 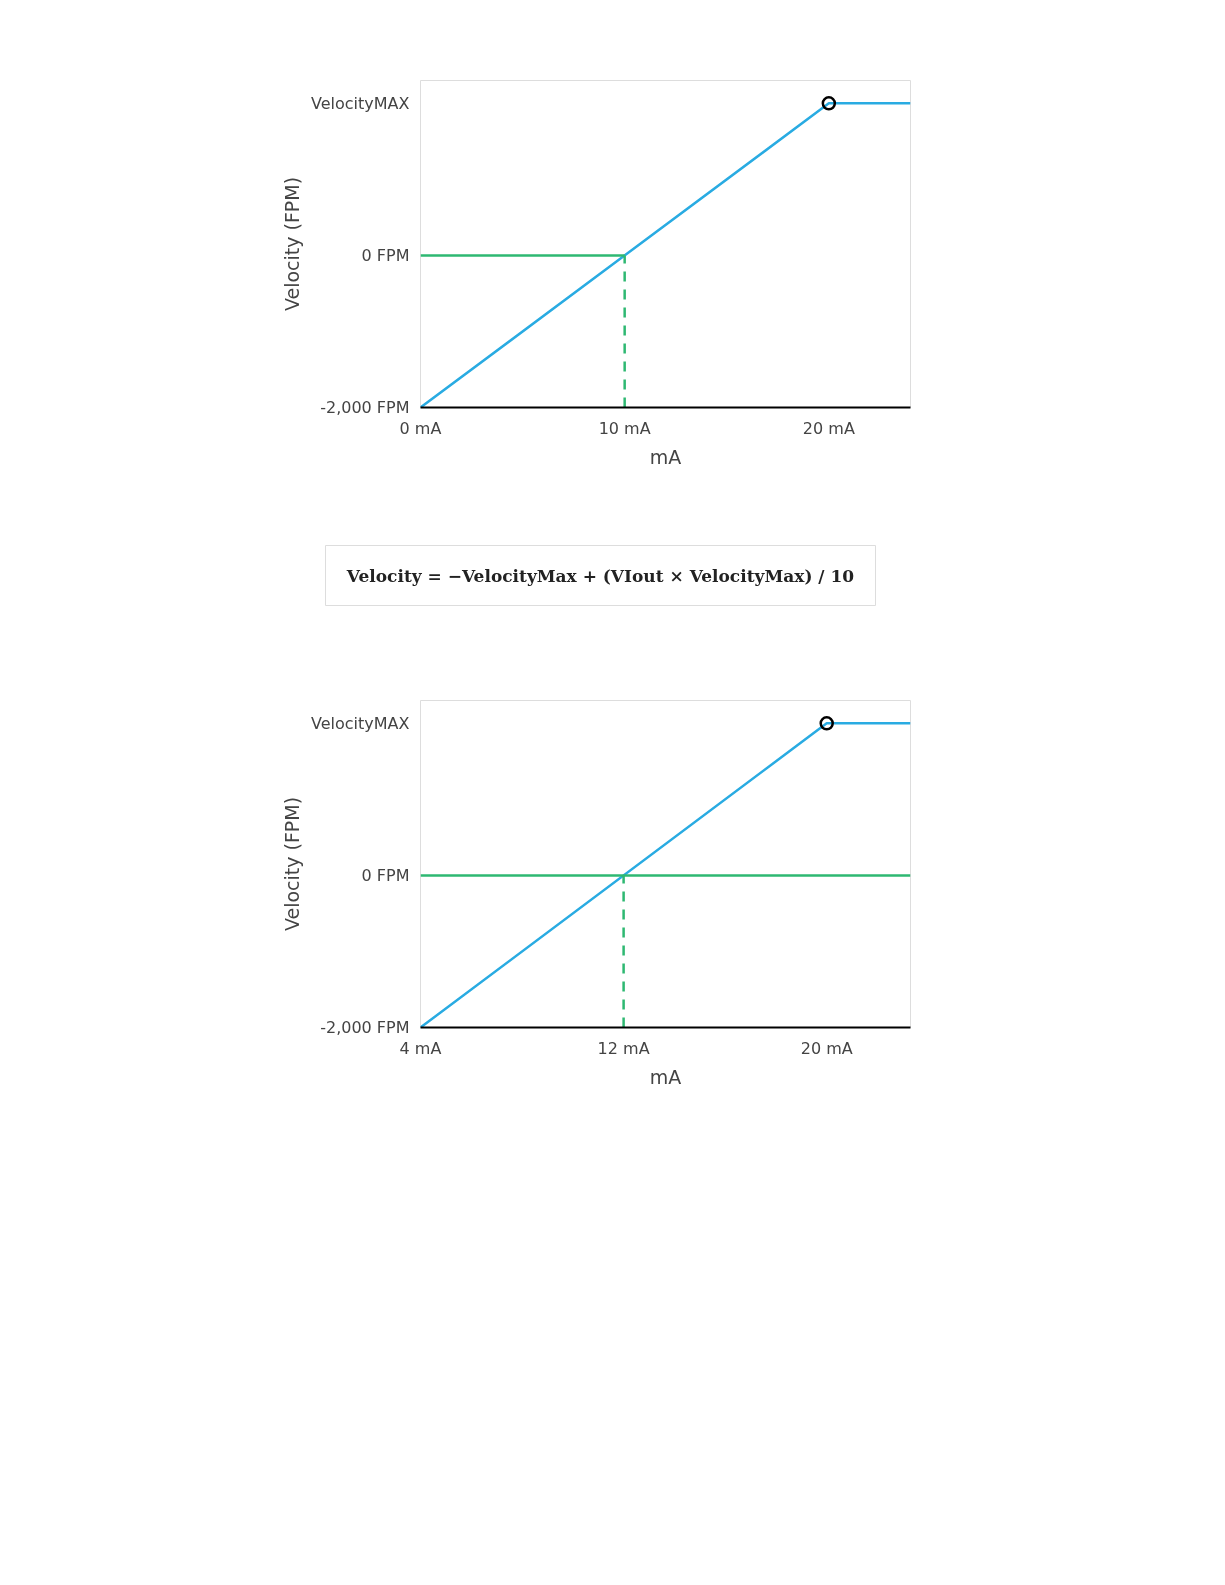 What do you see at coordinates (600, 575) in the screenshot?
I see `text: Velocity = −VelocityMax + (VIout × VelocityMax) / 10` at bounding box center [600, 575].